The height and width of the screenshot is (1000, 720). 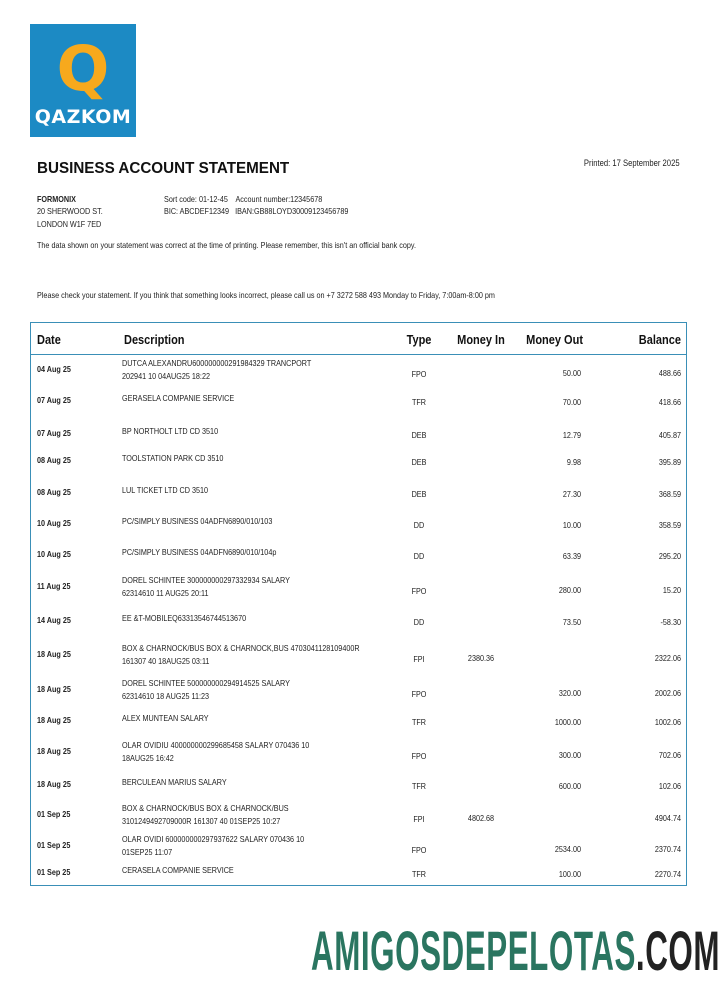 I want to click on row-description: BP NORTHOLT LTD CD 3510, so click(x=170, y=431).